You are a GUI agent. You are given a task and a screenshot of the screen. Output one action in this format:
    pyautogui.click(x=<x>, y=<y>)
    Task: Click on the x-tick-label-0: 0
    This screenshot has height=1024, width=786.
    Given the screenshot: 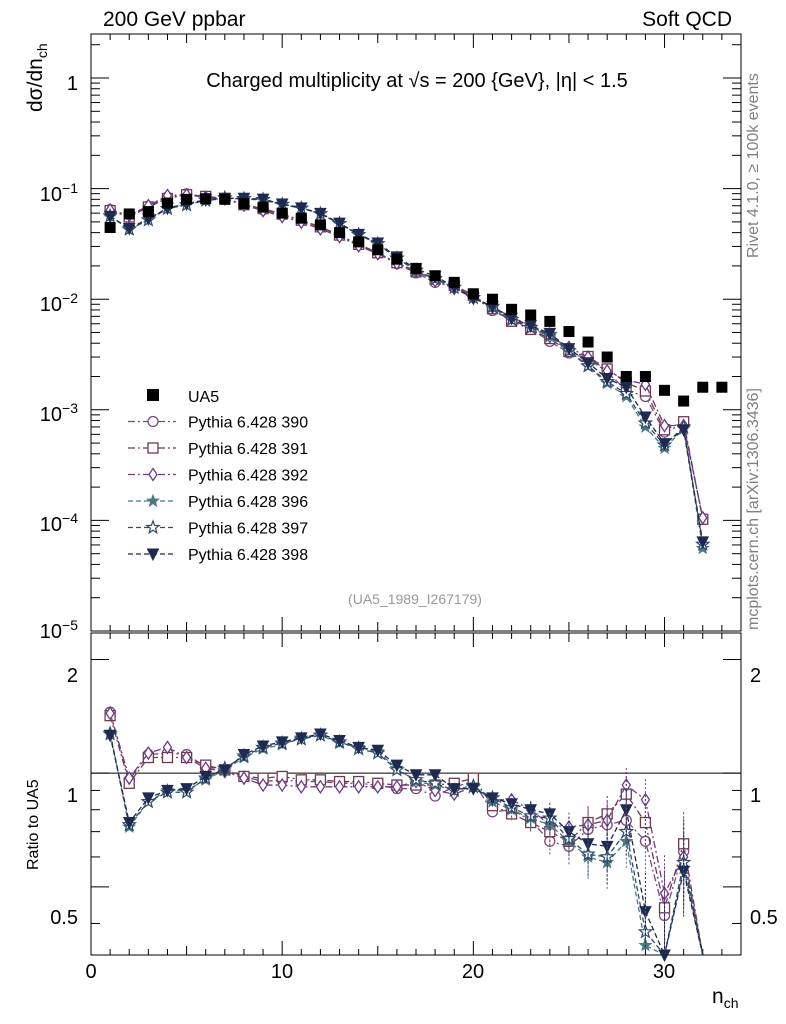 What is the action you would take?
    pyautogui.click(x=90, y=972)
    